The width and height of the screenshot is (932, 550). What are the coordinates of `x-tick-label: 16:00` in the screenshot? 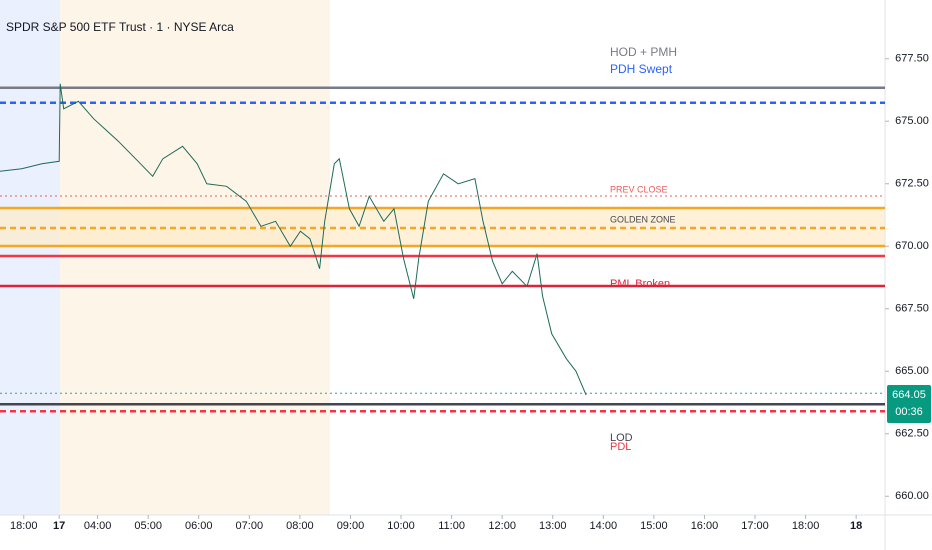 It's located at (705, 526).